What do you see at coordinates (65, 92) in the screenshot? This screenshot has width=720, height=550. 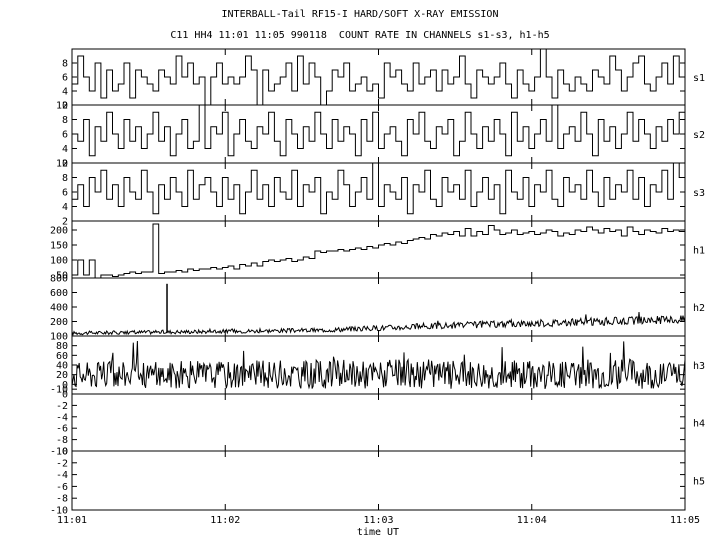 I see `y-tick-label-s1: 4` at bounding box center [65, 92].